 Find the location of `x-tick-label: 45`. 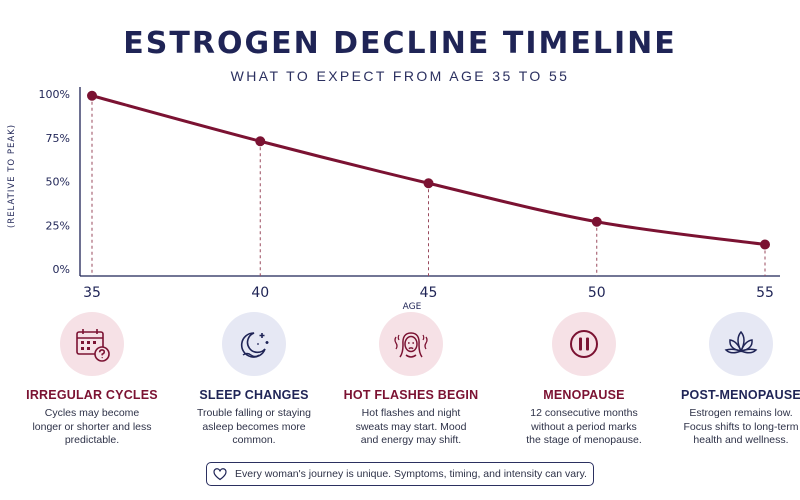

x-tick-label: 45 is located at coordinates (429, 293).